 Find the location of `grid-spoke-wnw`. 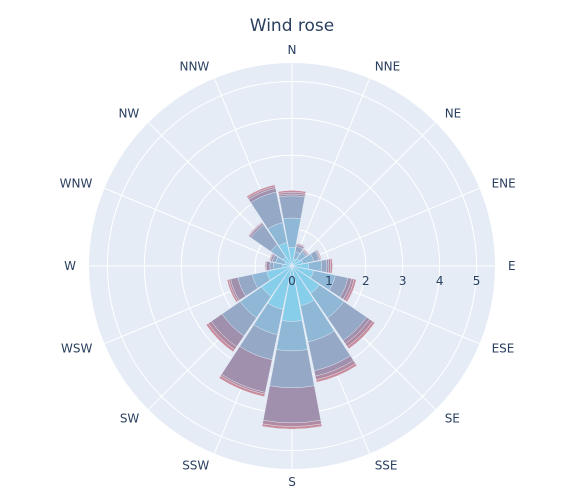

grid-spoke-wnw is located at coordinates (198, 227).